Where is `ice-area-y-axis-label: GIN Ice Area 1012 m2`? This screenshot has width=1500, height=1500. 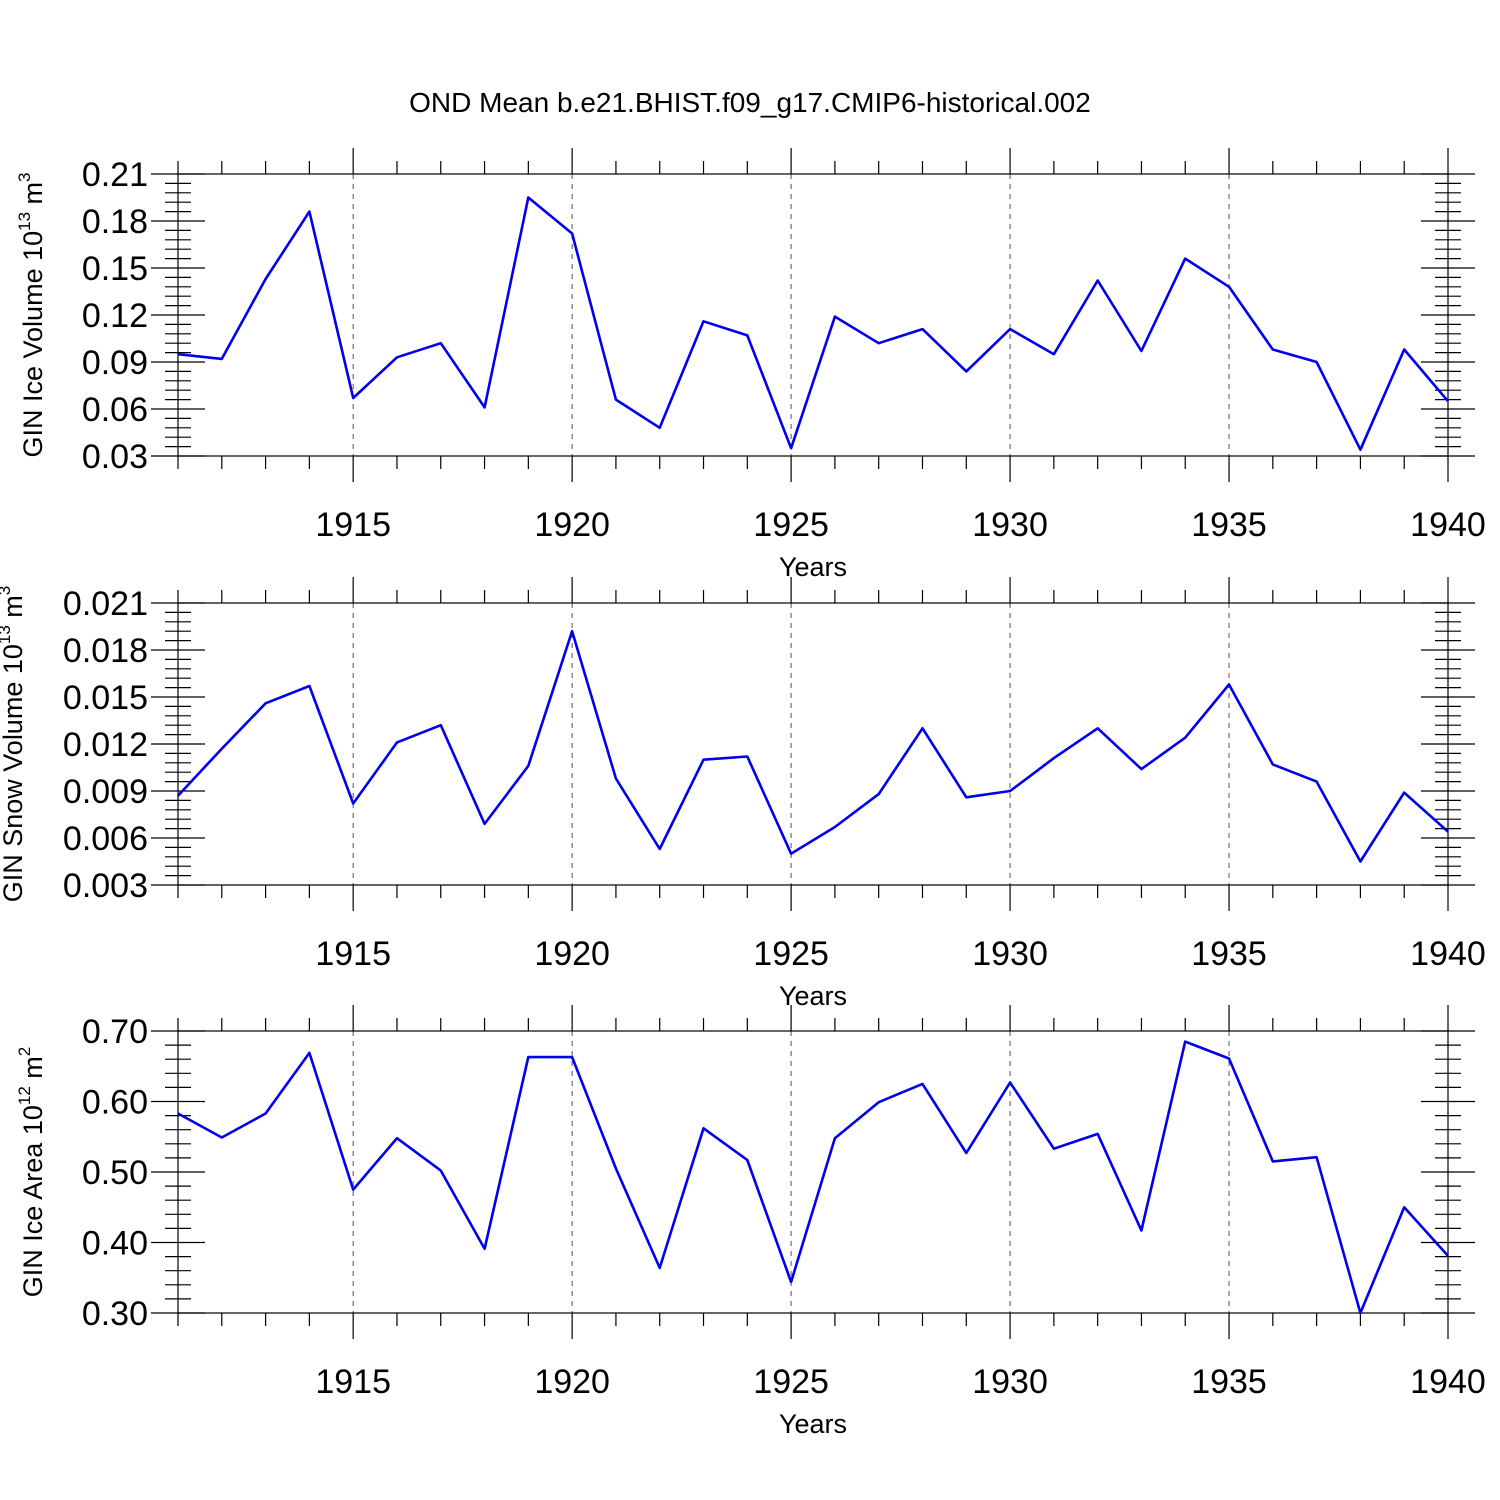
ice-area-y-axis-label: GIN Ice Area 1012 m2 is located at coordinates (31, 1172).